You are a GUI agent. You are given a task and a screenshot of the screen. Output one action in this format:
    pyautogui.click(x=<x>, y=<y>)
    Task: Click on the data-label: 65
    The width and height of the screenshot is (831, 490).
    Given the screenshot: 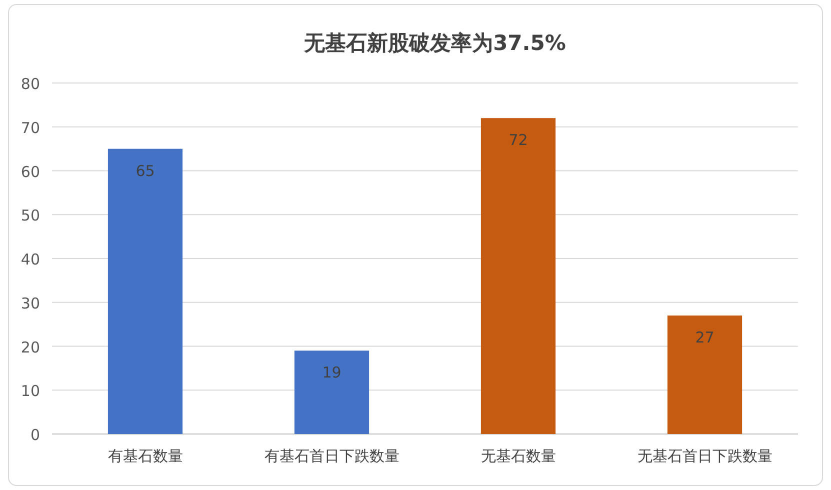 What is the action you would take?
    pyautogui.click(x=145, y=171)
    